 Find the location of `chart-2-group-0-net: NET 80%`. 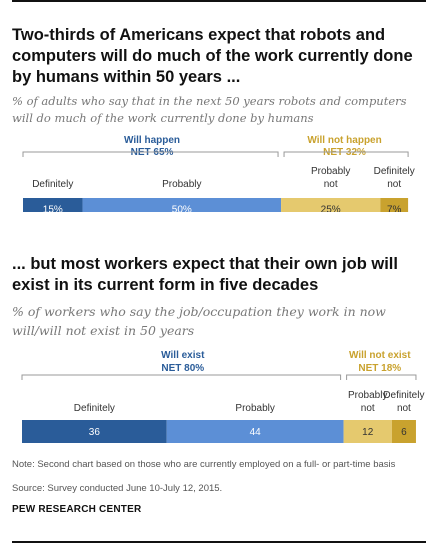

chart-2-group-0-net: NET 80% is located at coordinates (182, 368).